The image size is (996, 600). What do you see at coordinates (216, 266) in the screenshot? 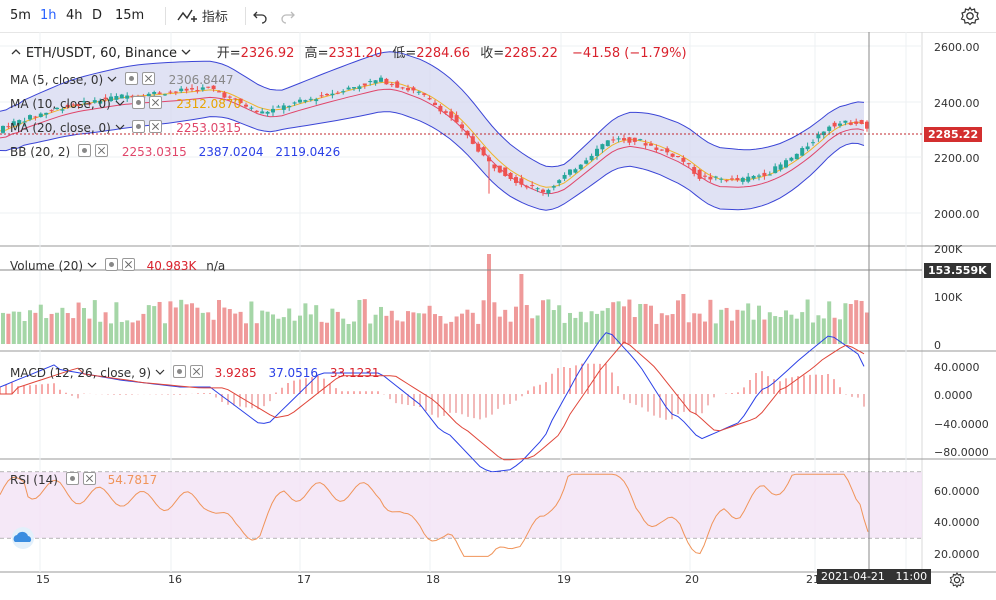
I see `volume-ma-value: n/a` at bounding box center [216, 266].